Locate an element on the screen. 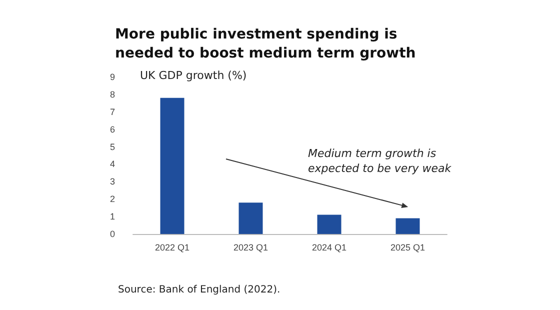  chart-title: More public investment spending is needed to boost medium term growth is located at coordinates (265, 44).